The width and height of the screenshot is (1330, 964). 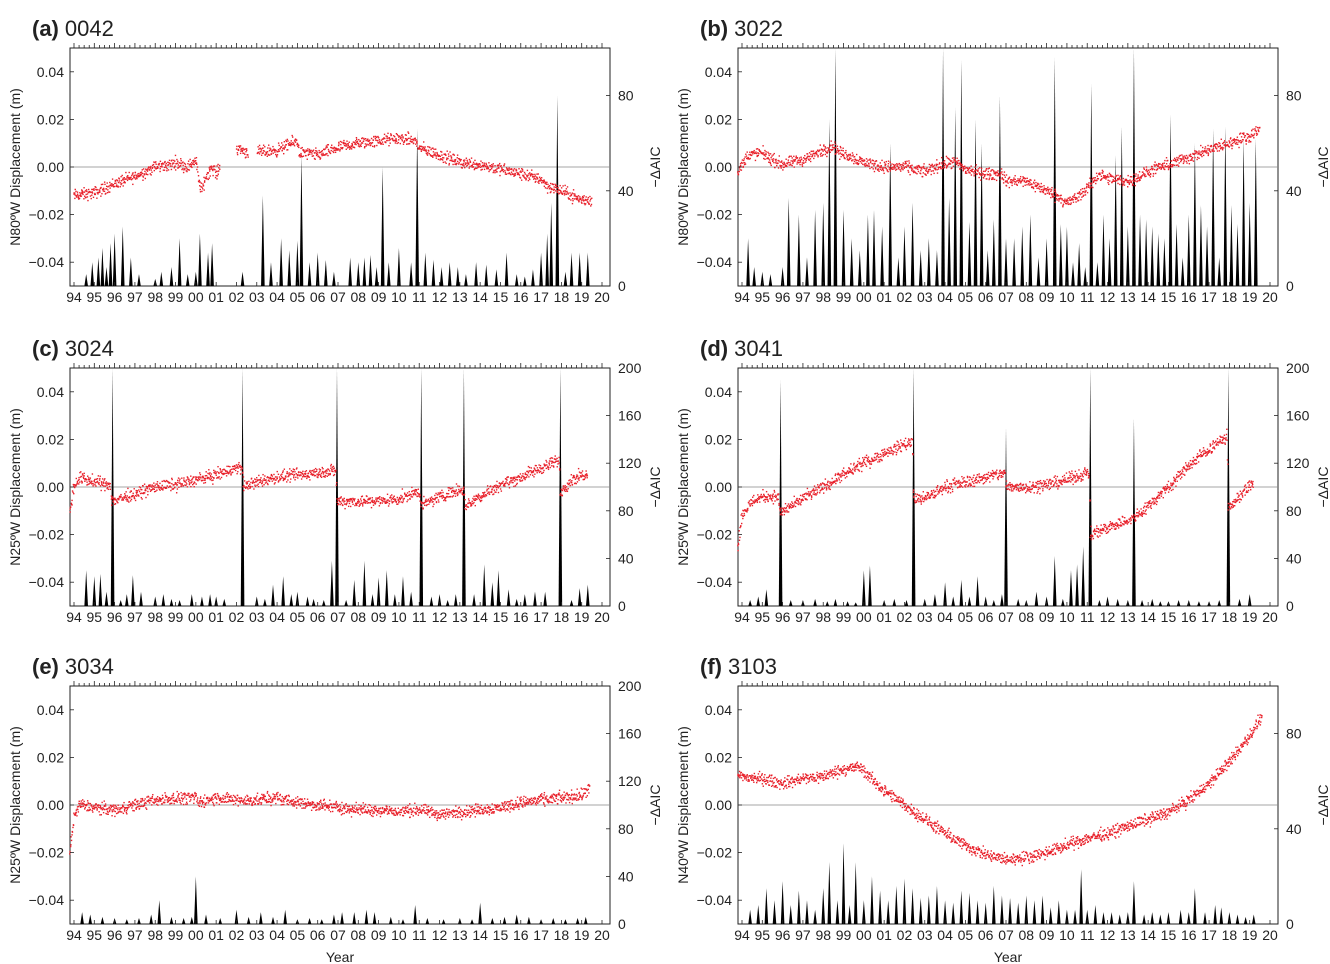 I want to click on x-tick-label: 17, so click(x=541, y=297).